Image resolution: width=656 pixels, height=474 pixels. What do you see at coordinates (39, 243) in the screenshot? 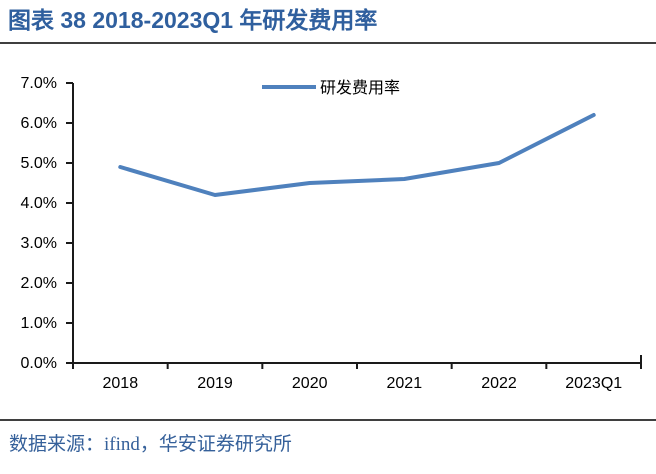
I see `y-tick-label: 3.0%` at bounding box center [39, 243].